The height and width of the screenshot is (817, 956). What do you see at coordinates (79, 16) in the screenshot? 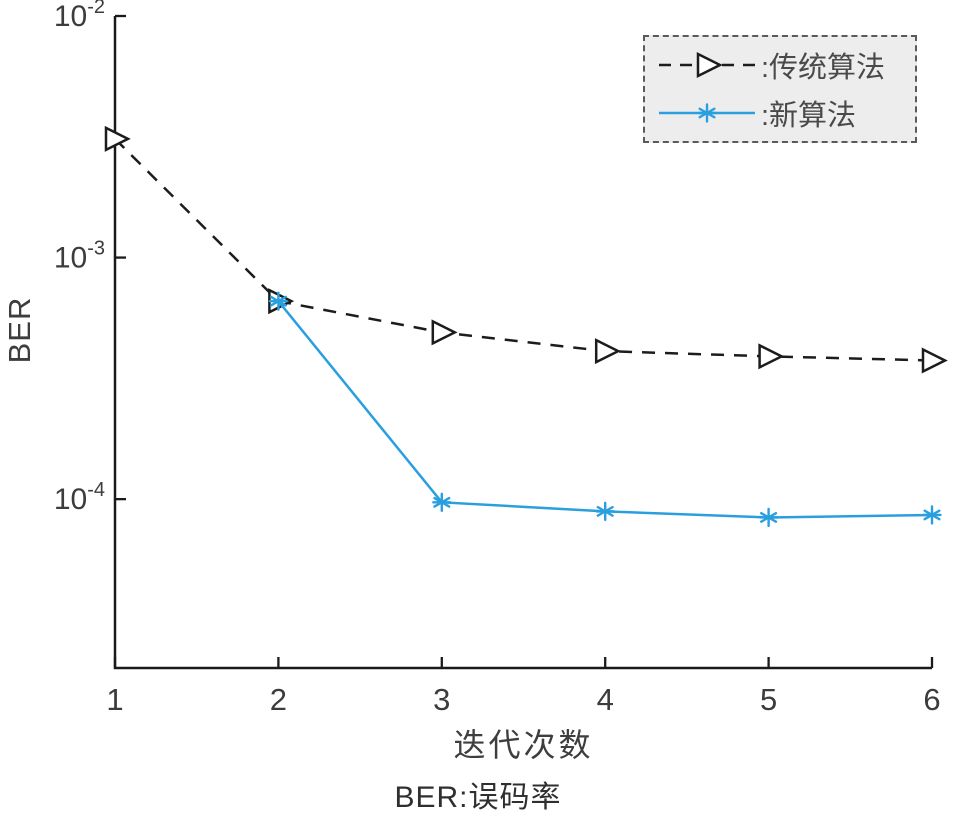
I see `y-tick-label: 10-2` at bounding box center [79, 16].